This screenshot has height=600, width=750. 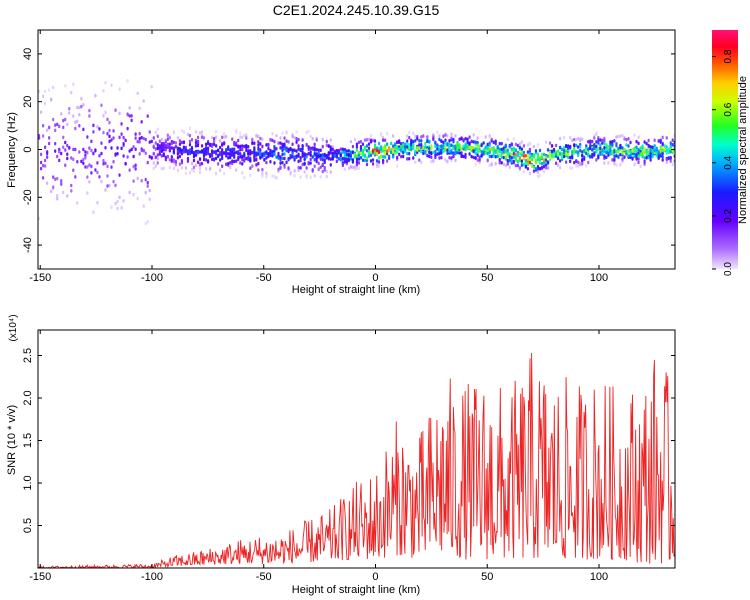 What do you see at coordinates (152, 278) in the screenshot?
I see `x-tick-label: -100` at bounding box center [152, 278].